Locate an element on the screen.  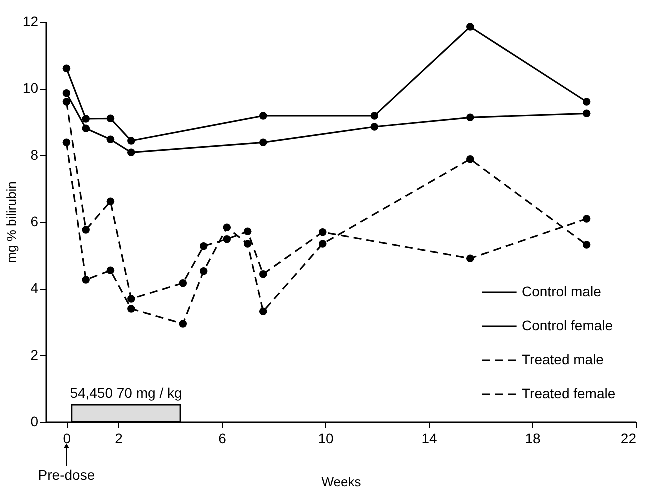
x-tick-label: 10 is located at coordinates (326, 438).